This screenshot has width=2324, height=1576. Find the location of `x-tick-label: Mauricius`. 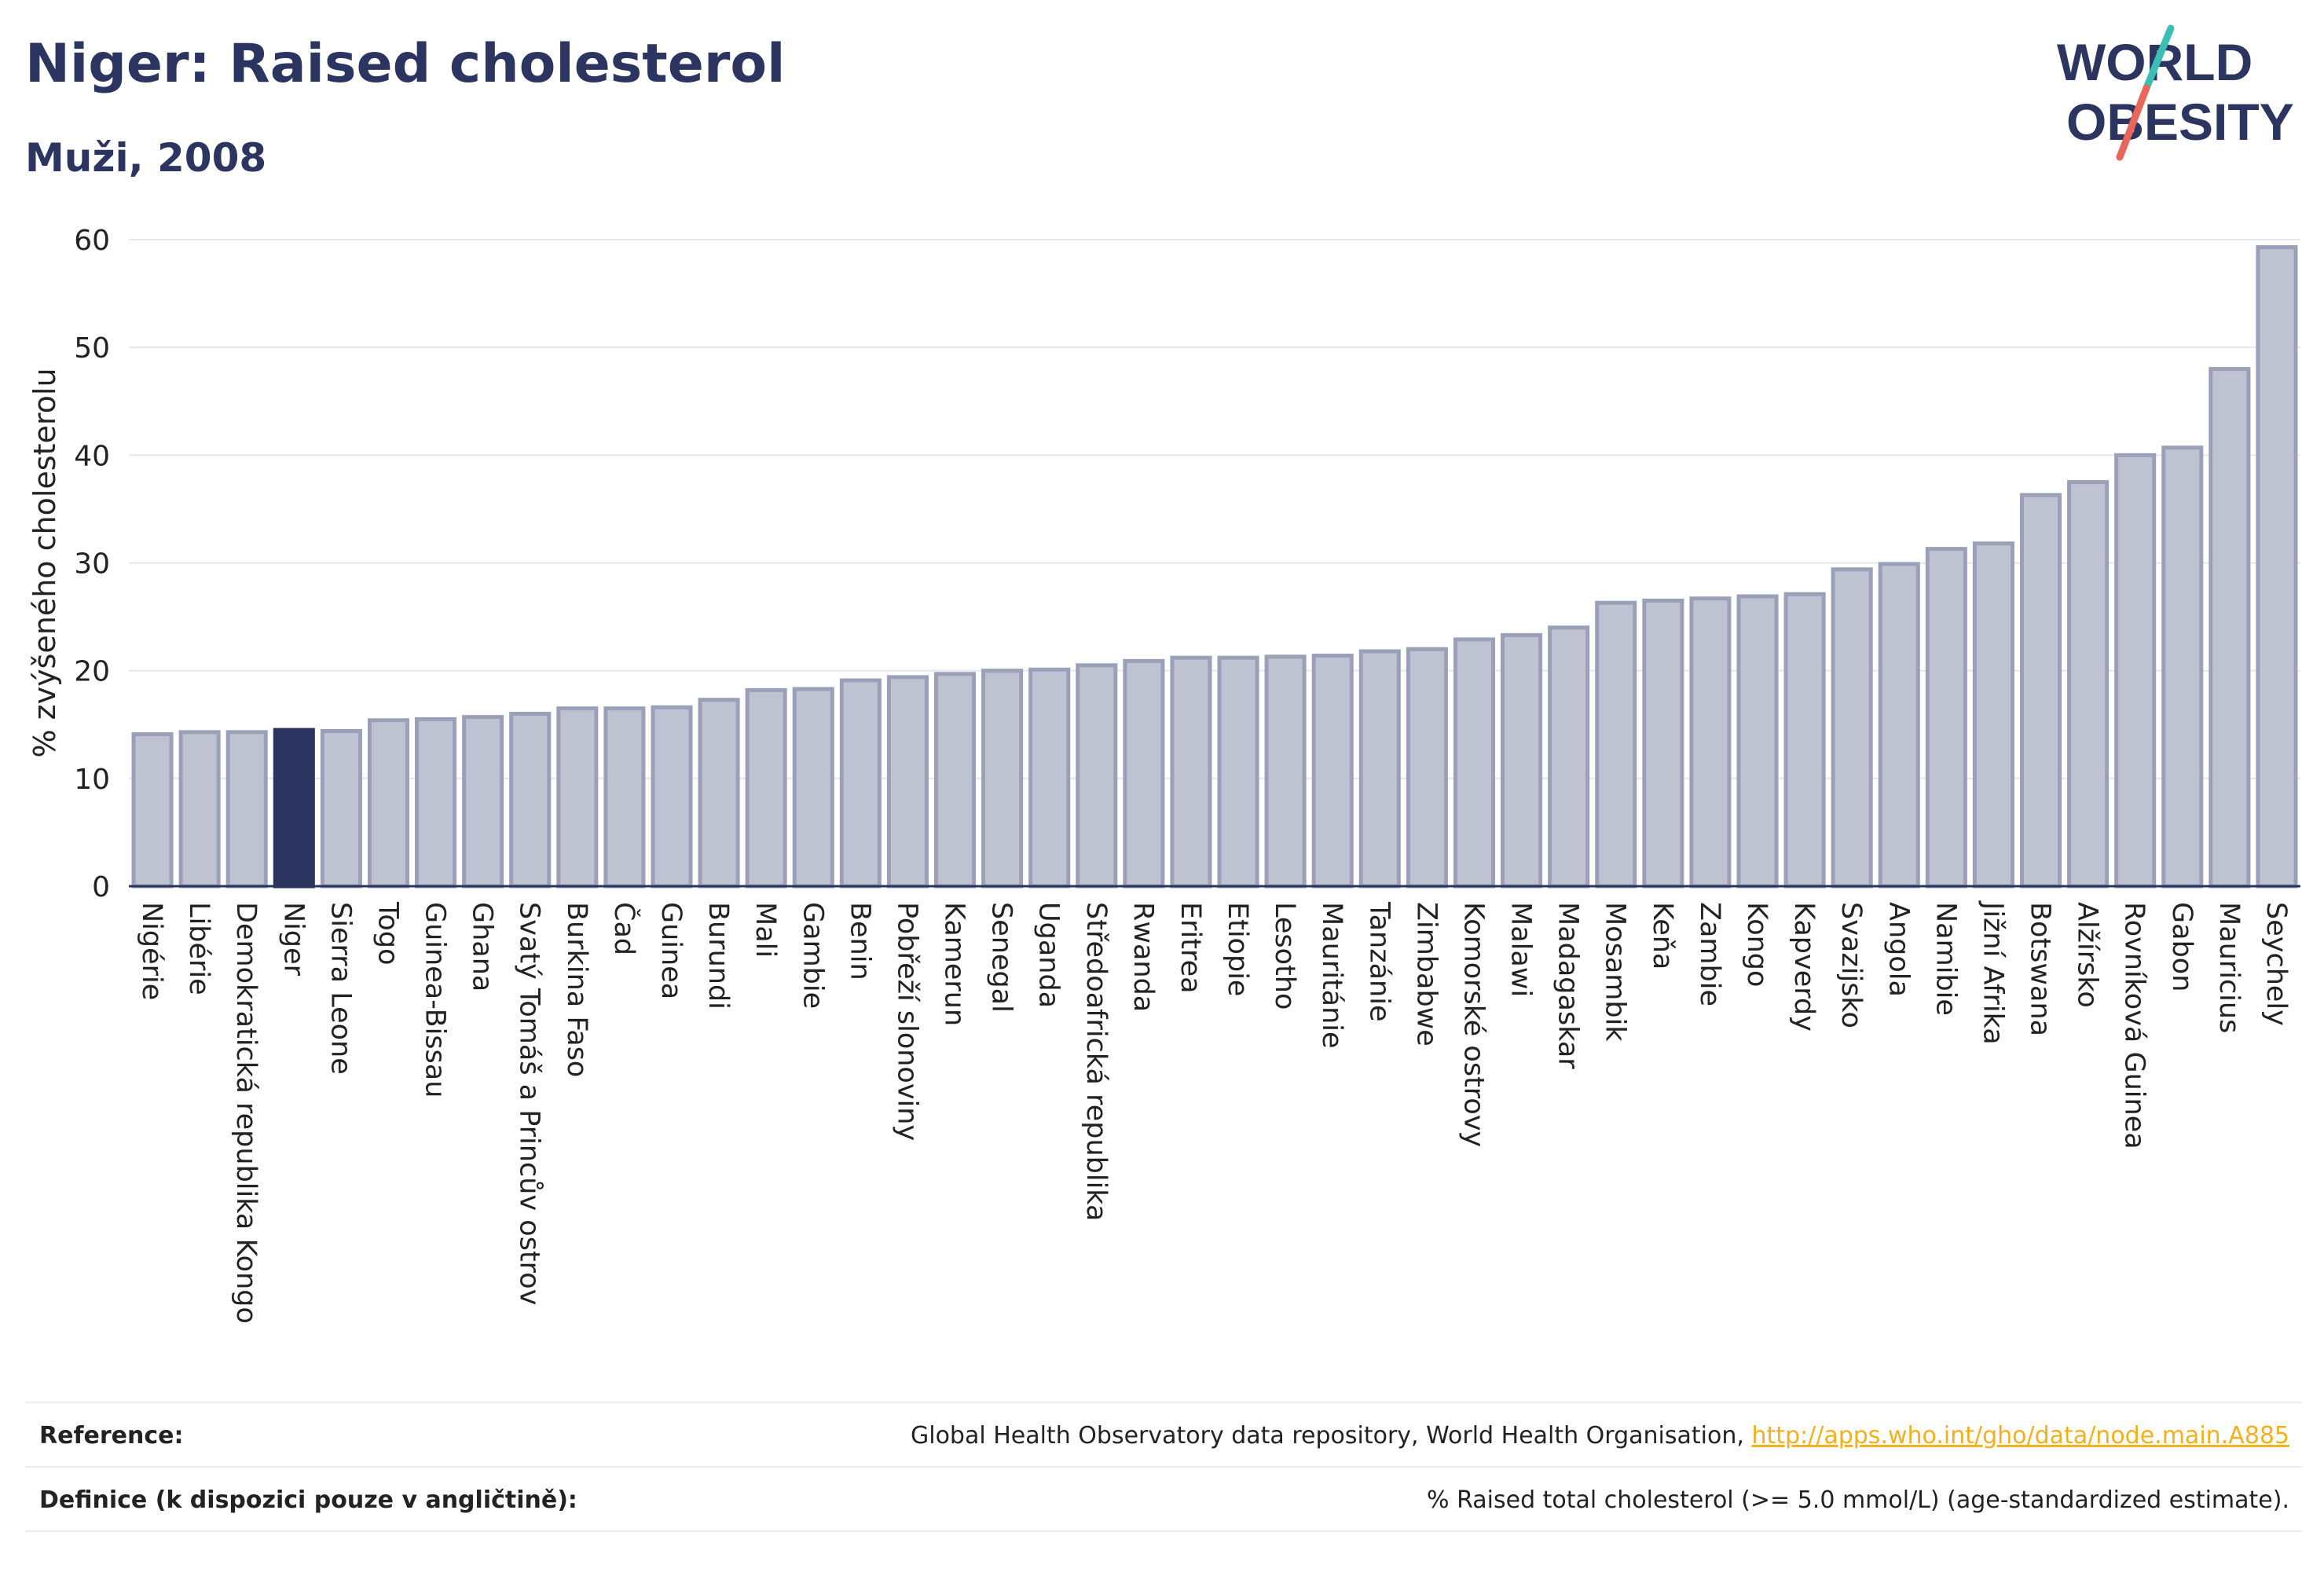

x-tick-label: Mauricius is located at coordinates (2229, 967).